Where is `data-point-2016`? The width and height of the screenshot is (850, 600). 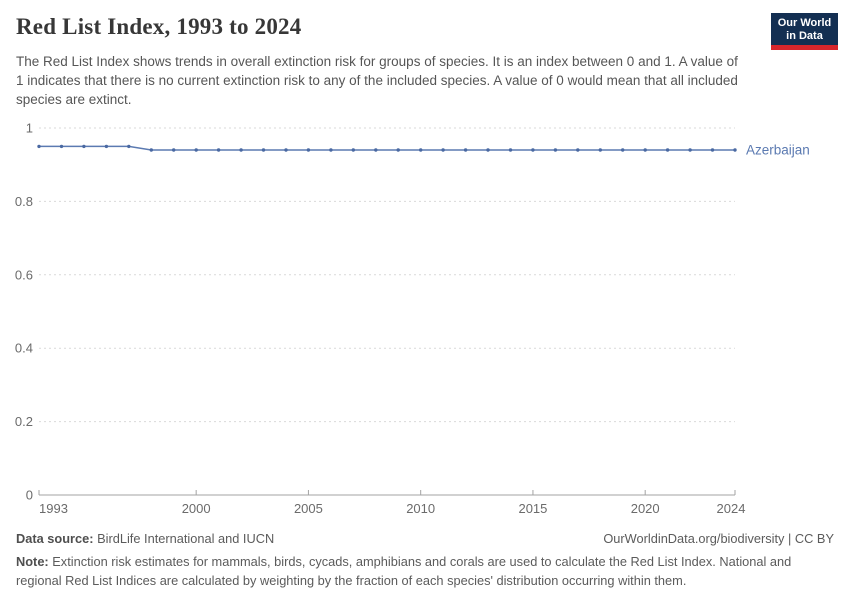
data-point-2016 is located at coordinates (555, 150).